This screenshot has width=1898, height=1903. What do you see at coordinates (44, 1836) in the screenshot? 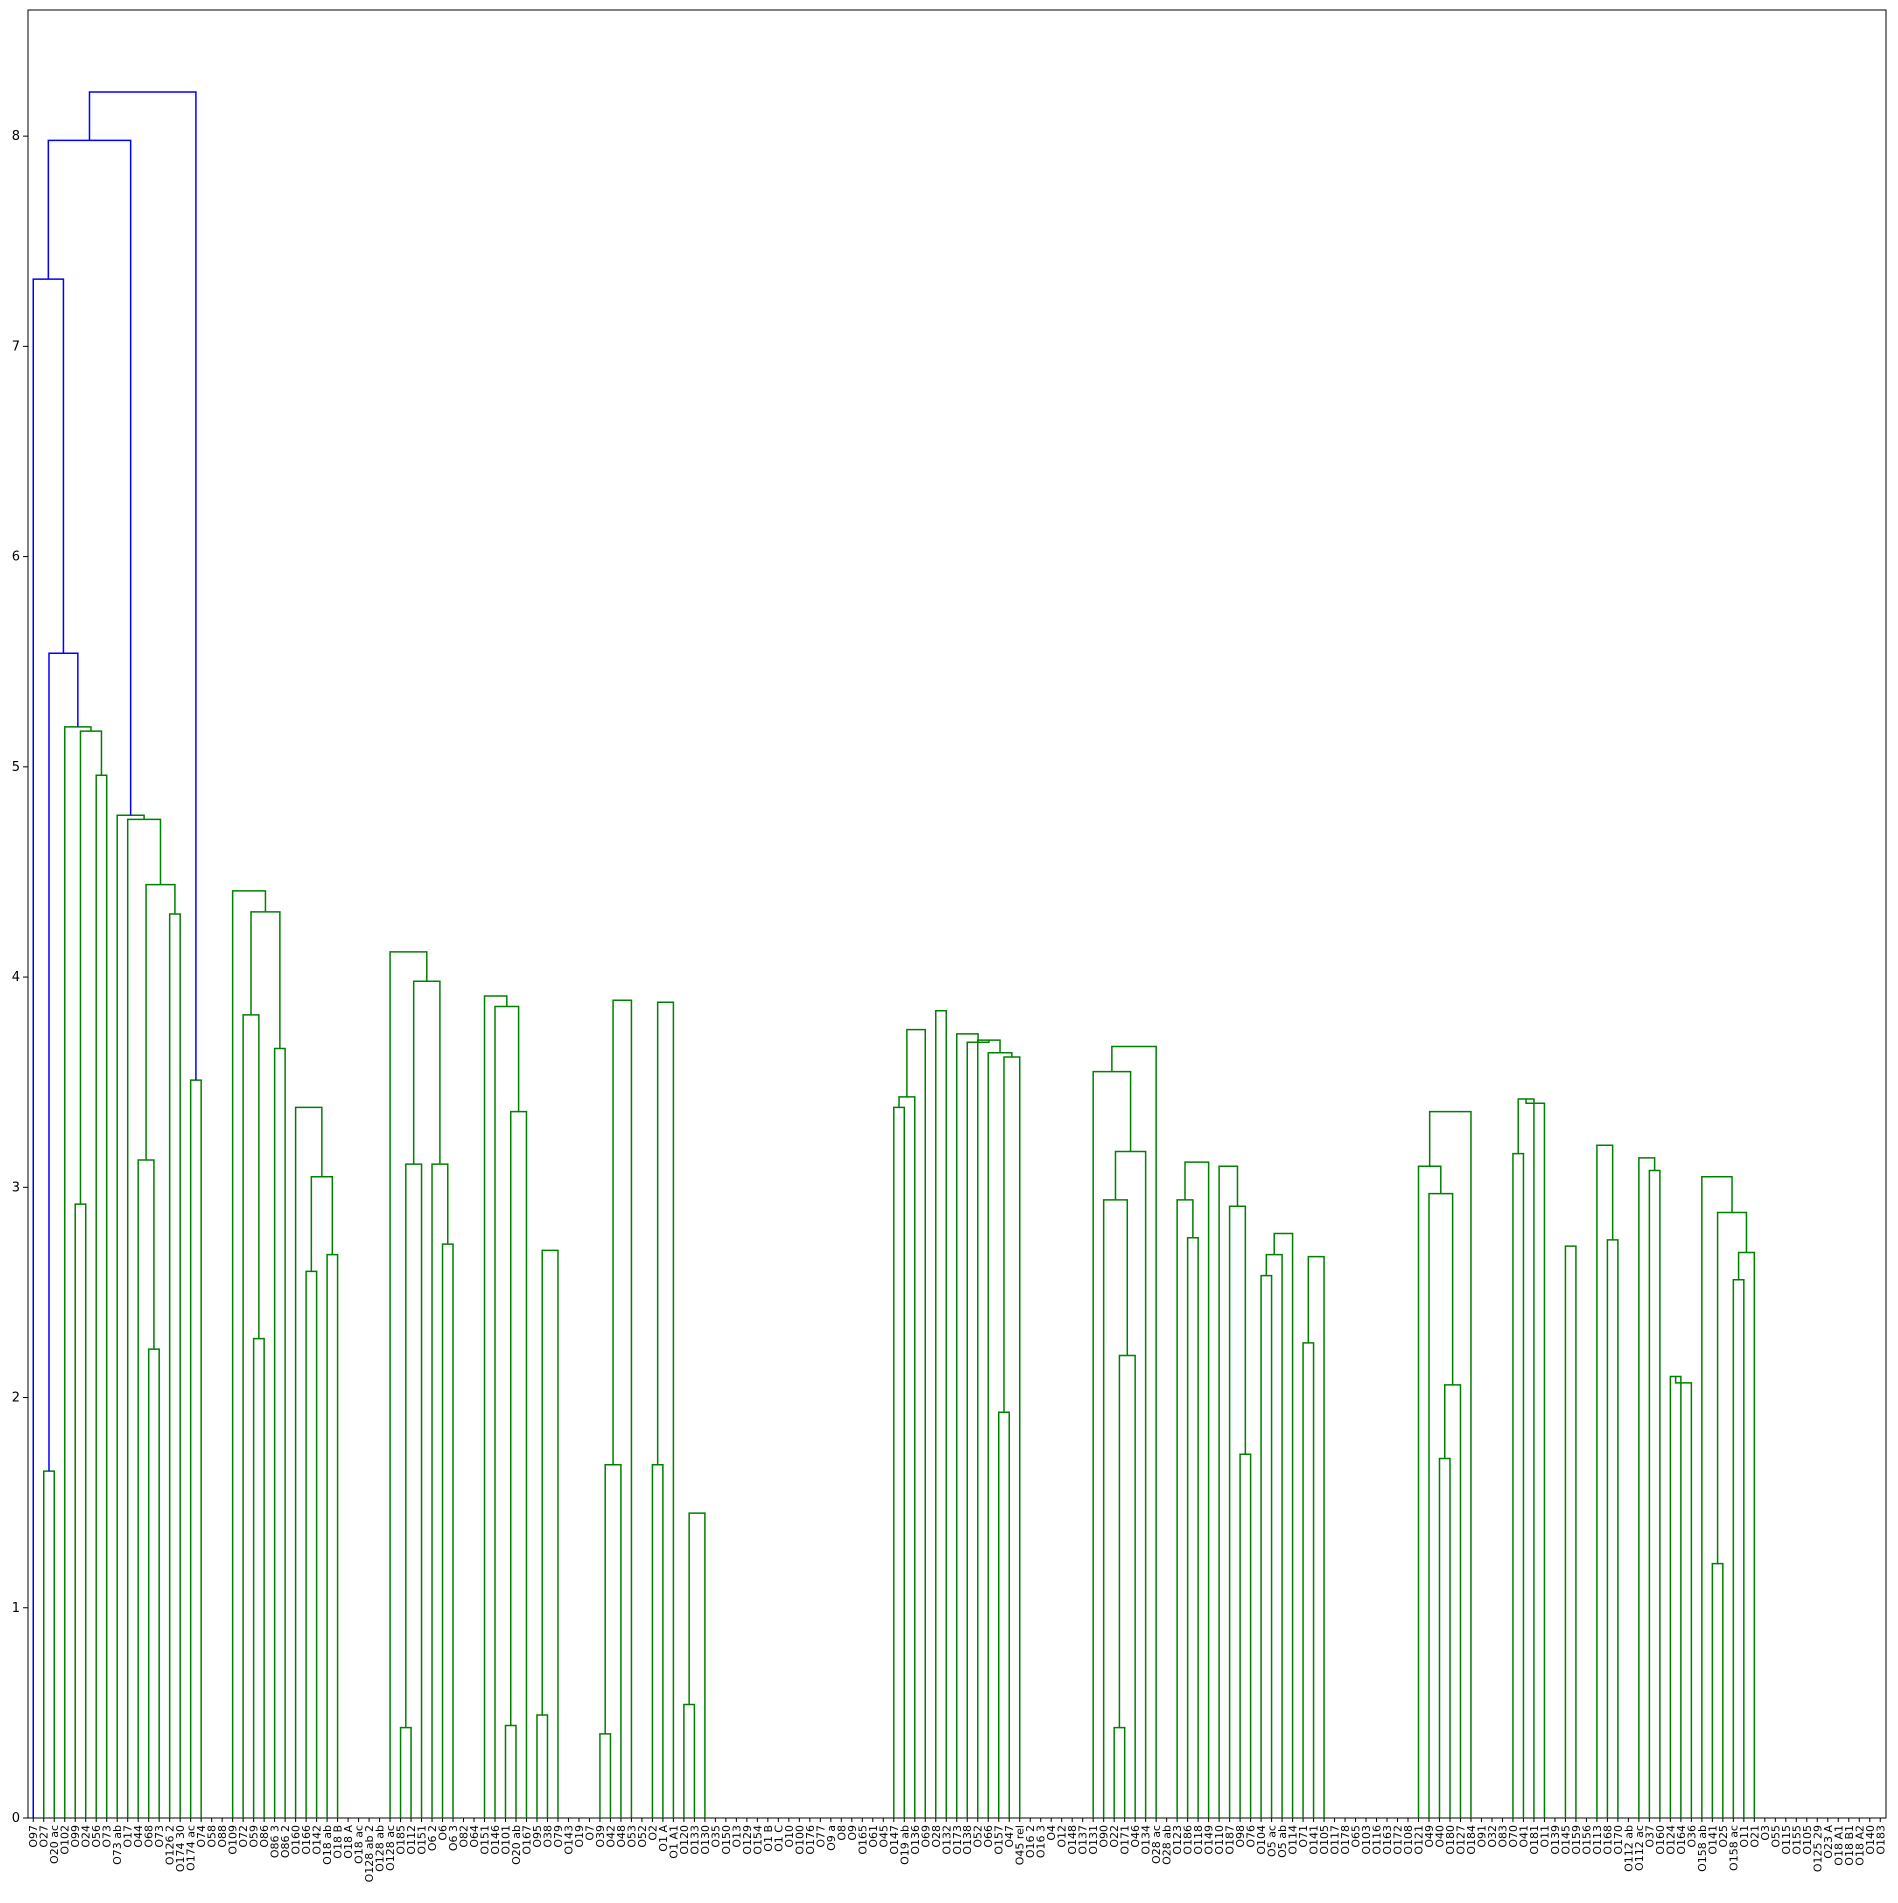
I see `leaf-label-1: O27` at bounding box center [44, 1836].